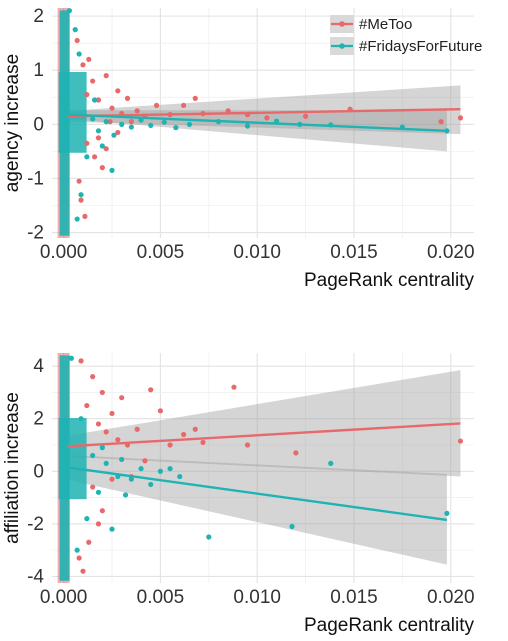 Image resolution: width=508 pixels, height=641 pixels. I want to click on legend-label: #FridaysForFuture, so click(420, 46).